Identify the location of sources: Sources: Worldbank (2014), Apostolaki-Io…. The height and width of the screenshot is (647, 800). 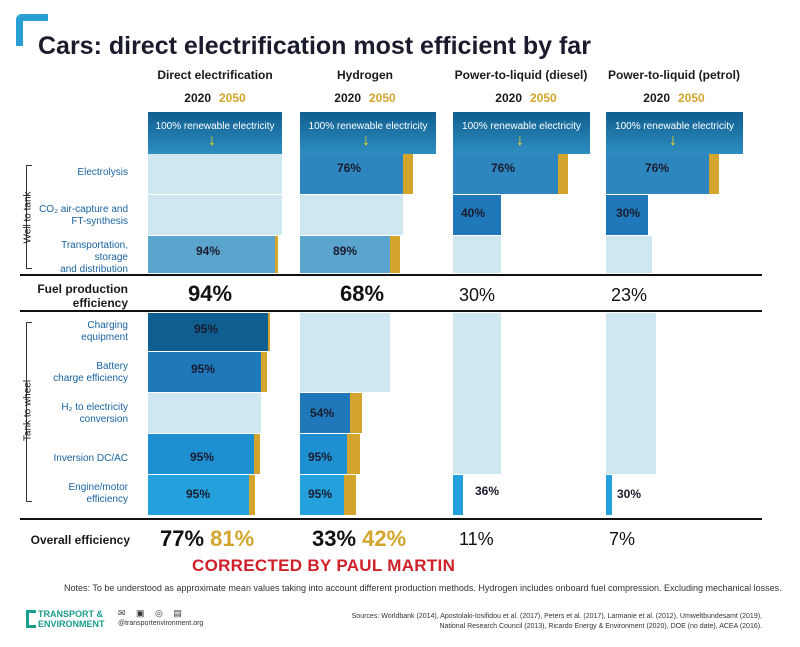
(556, 621).